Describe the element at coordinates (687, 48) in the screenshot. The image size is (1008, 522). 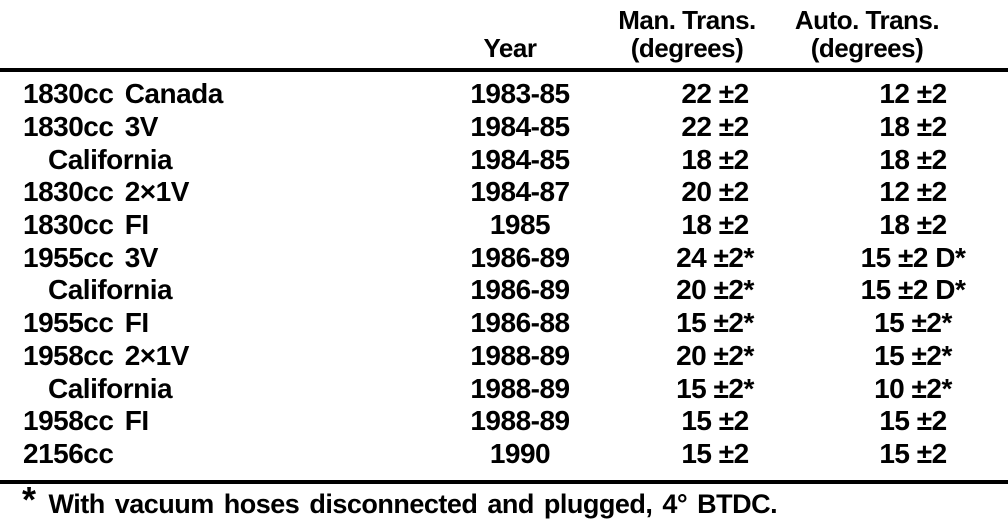
I see `man-trans-header-line2: (degrees)` at that location.